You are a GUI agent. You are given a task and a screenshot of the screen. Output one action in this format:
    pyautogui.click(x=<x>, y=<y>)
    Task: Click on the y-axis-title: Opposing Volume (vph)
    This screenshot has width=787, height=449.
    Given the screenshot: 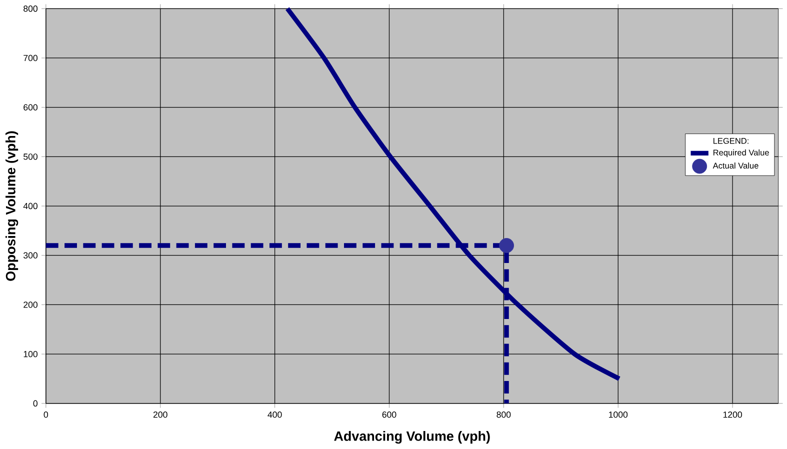 What is the action you would take?
    pyautogui.click(x=12, y=206)
    